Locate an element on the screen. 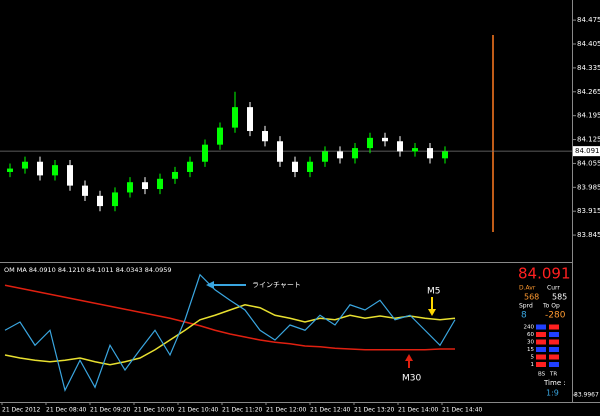 The width and height of the screenshot is (600, 416). annotation: M5 is located at coordinates (434, 292).